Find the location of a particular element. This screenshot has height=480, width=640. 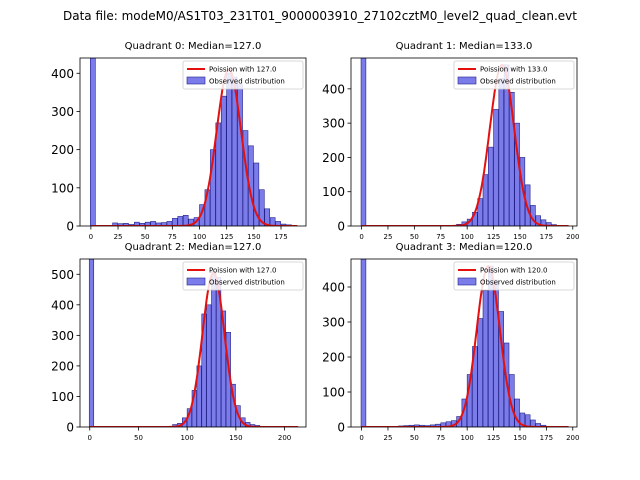

plot-area is located at coordinates (194, 142).